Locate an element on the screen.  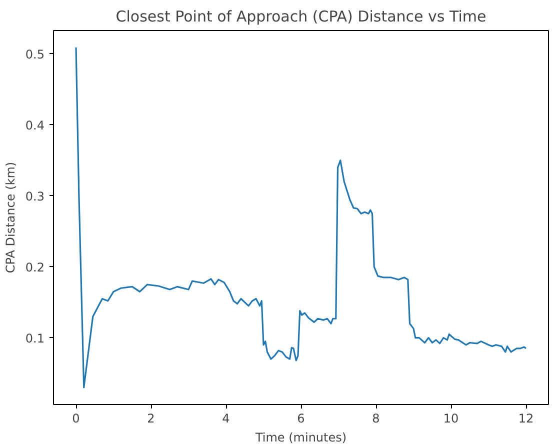
x-tick-label: 6 is located at coordinates (301, 419).